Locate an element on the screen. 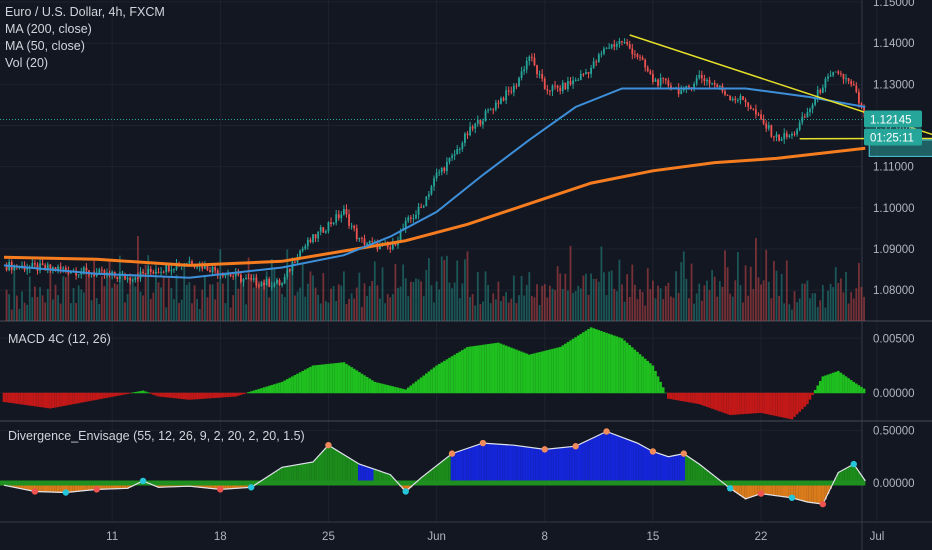 The image size is (932, 550). descending-trendline is located at coordinates (780, 137).